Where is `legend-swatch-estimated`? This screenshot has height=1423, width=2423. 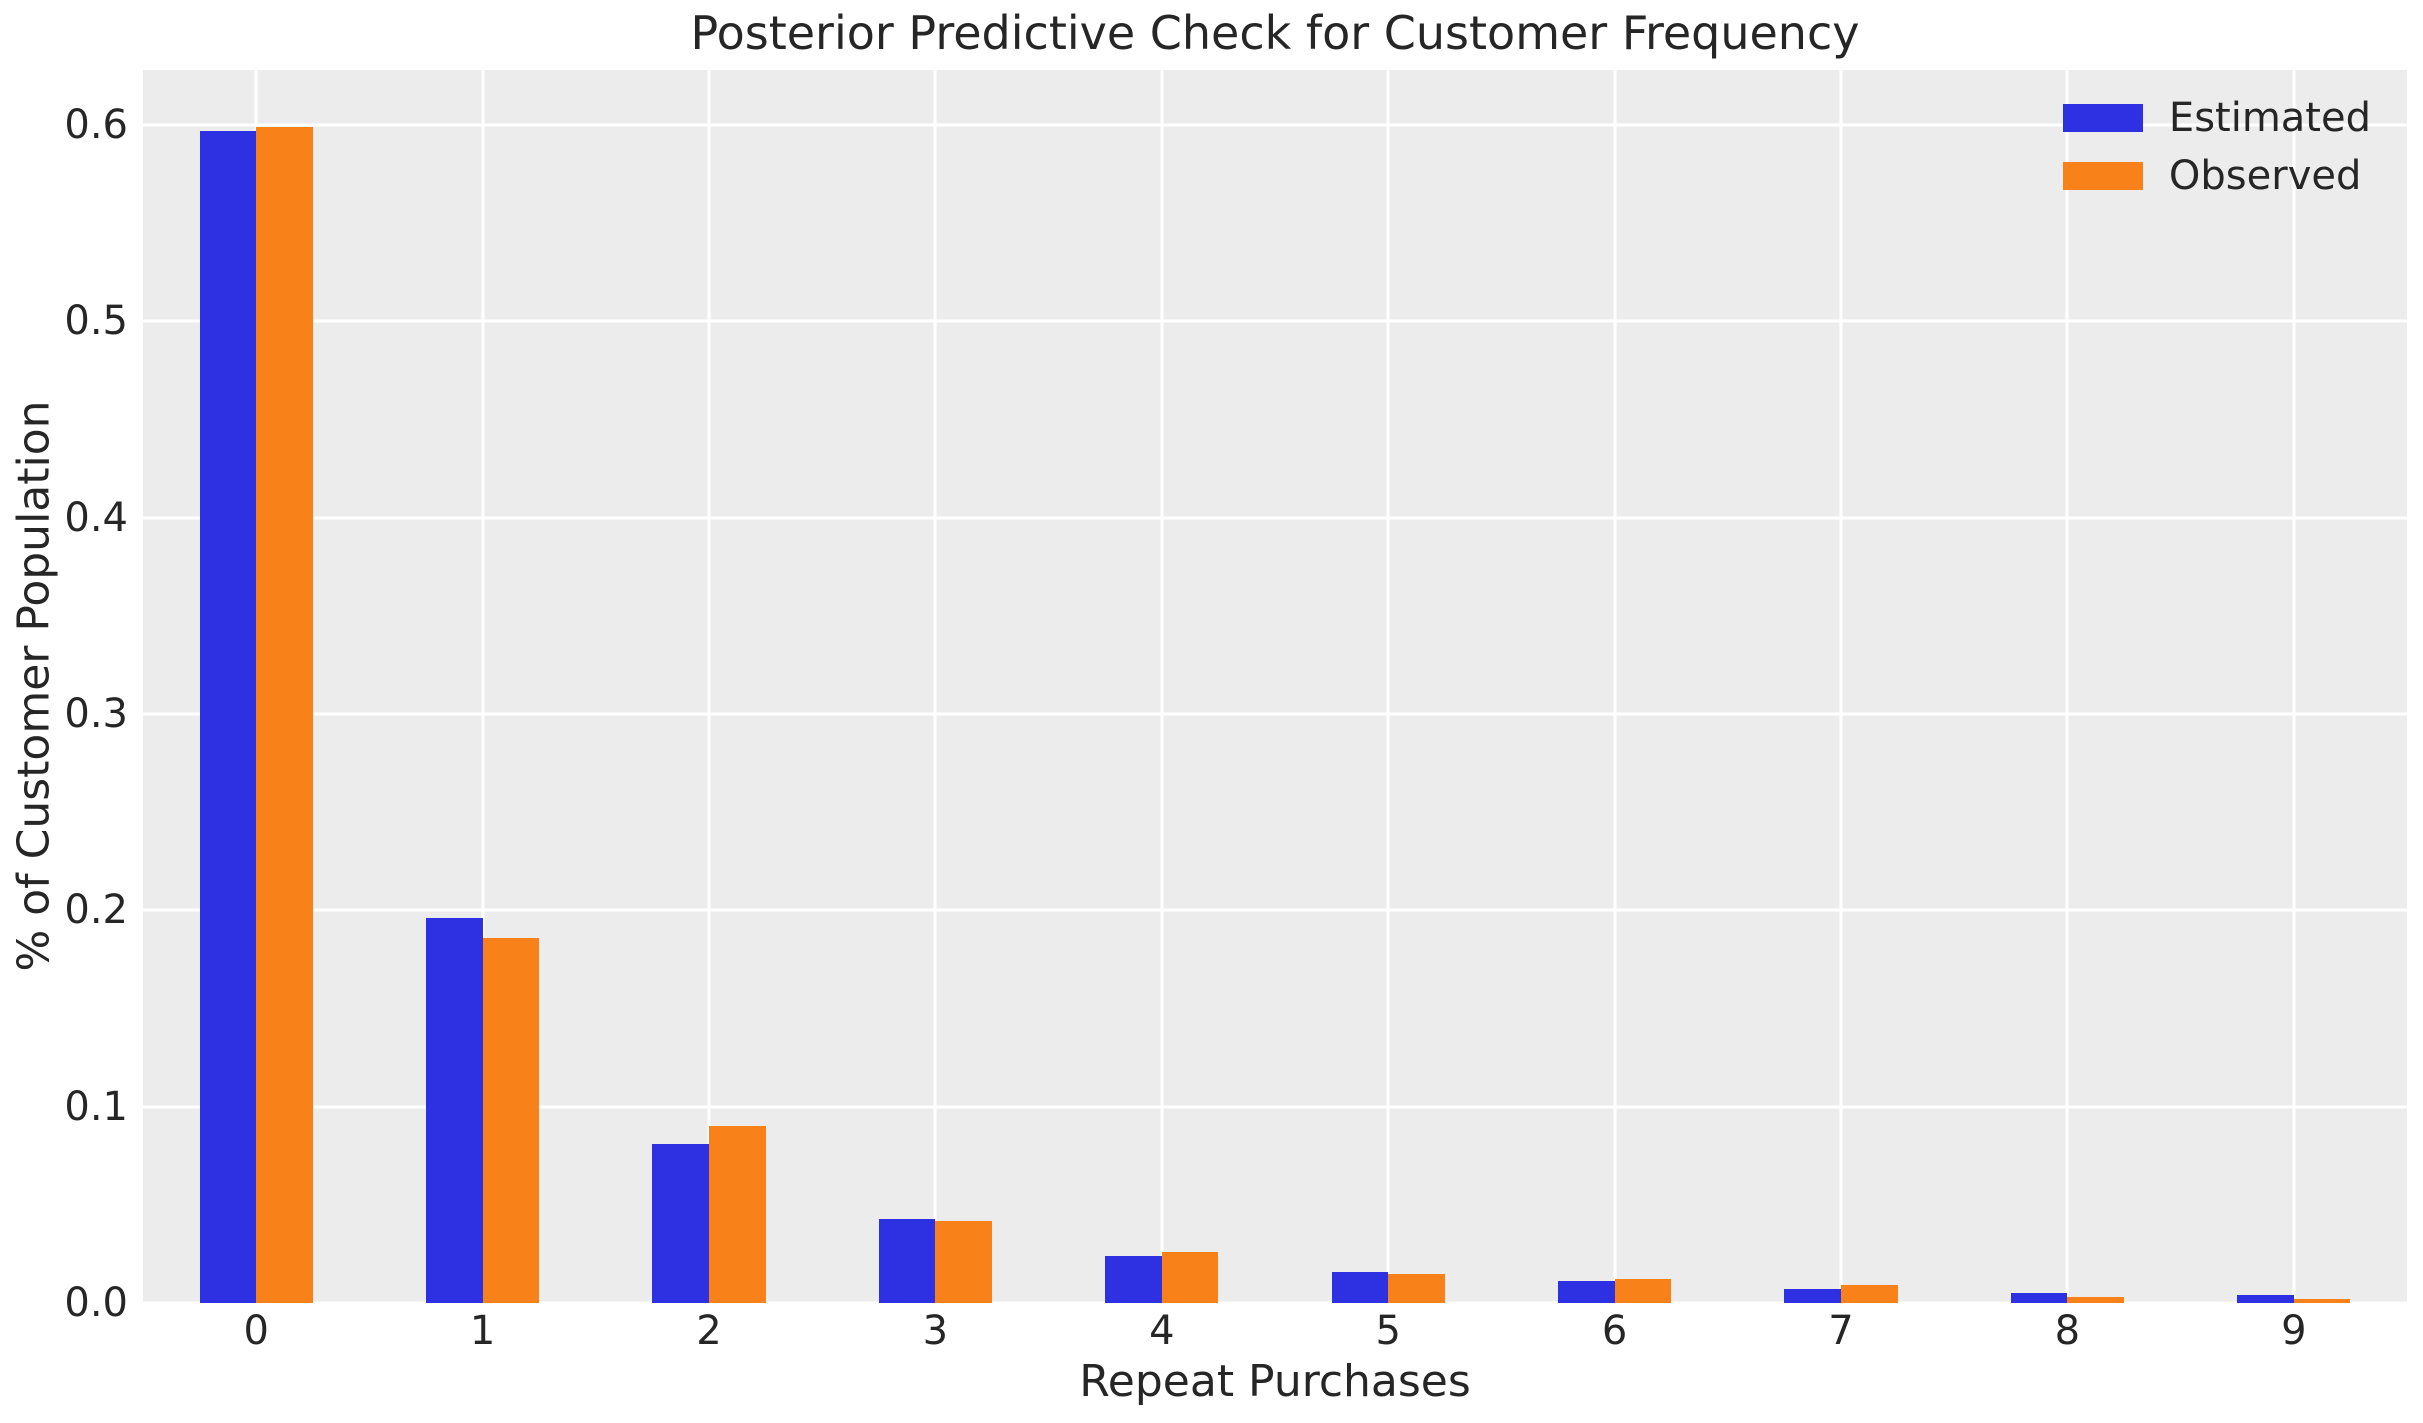
legend-swatch-estimated is located at coordinates (2102, 118).